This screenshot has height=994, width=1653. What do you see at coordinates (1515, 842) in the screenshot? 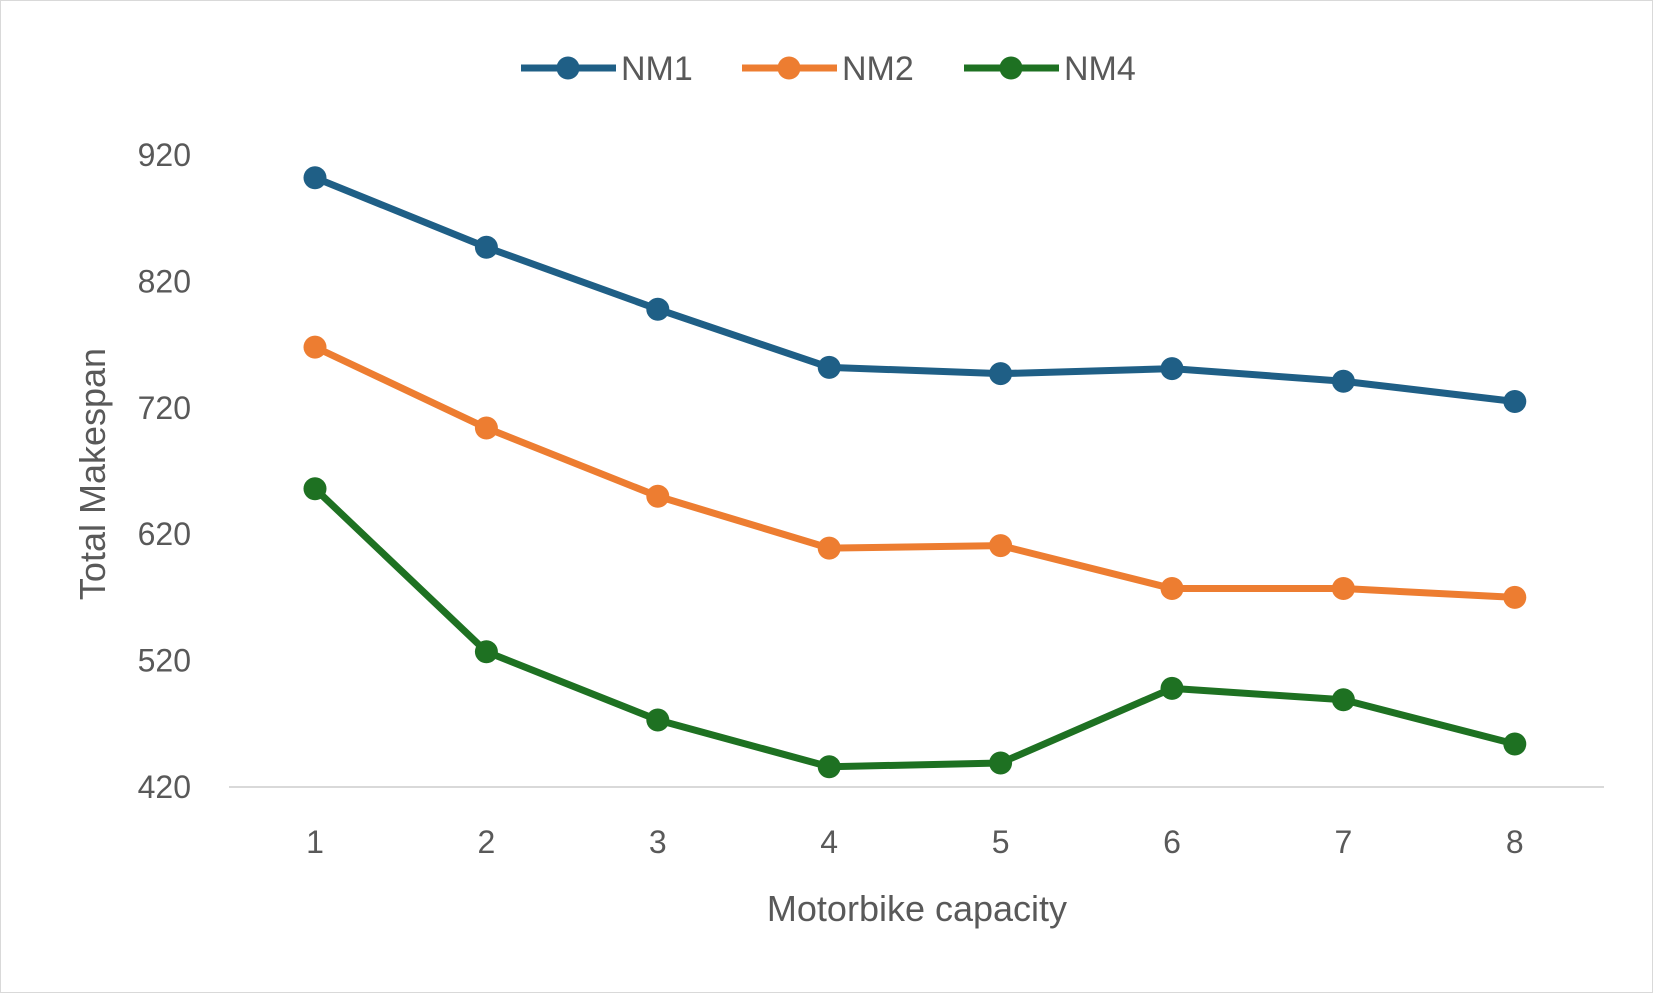
I see `x-tick-label: 8` at bounding box center [1515, 842].